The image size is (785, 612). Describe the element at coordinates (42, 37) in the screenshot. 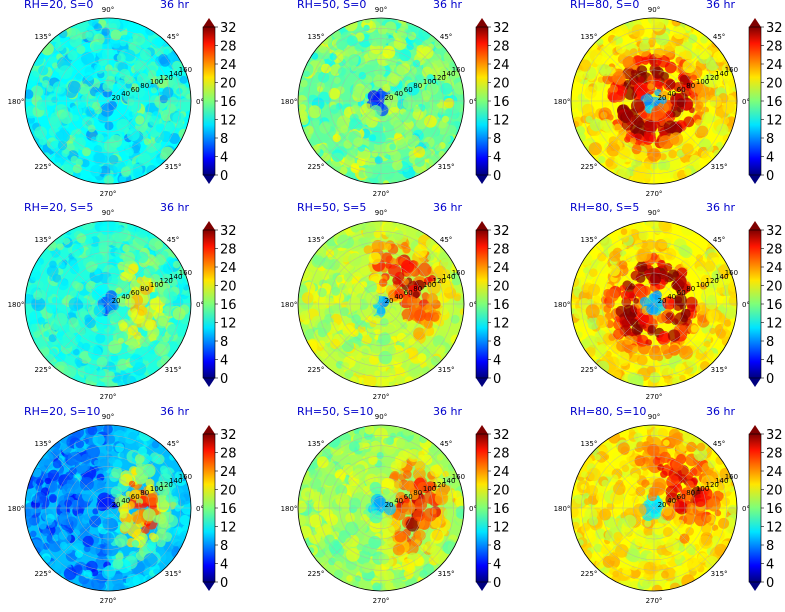

I see `angle-tick-label: 135°` at that location.